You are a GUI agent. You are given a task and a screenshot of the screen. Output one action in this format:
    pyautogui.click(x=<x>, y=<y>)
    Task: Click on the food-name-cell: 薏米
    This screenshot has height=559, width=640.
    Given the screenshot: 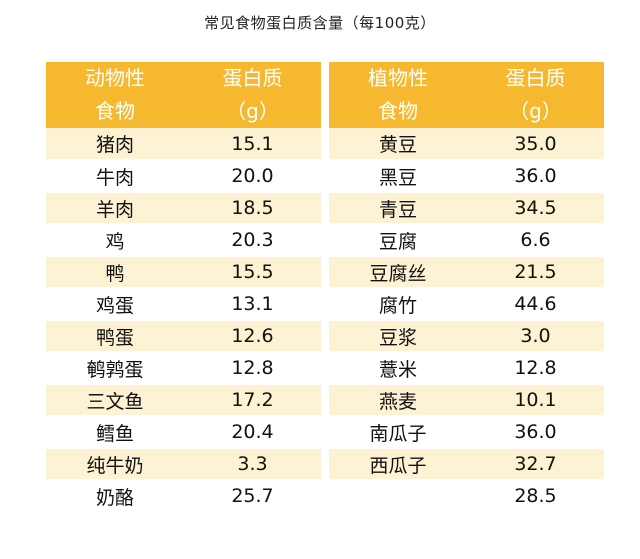 What is the action you would take?
    pyautogui.click(x=398, y=368)
    